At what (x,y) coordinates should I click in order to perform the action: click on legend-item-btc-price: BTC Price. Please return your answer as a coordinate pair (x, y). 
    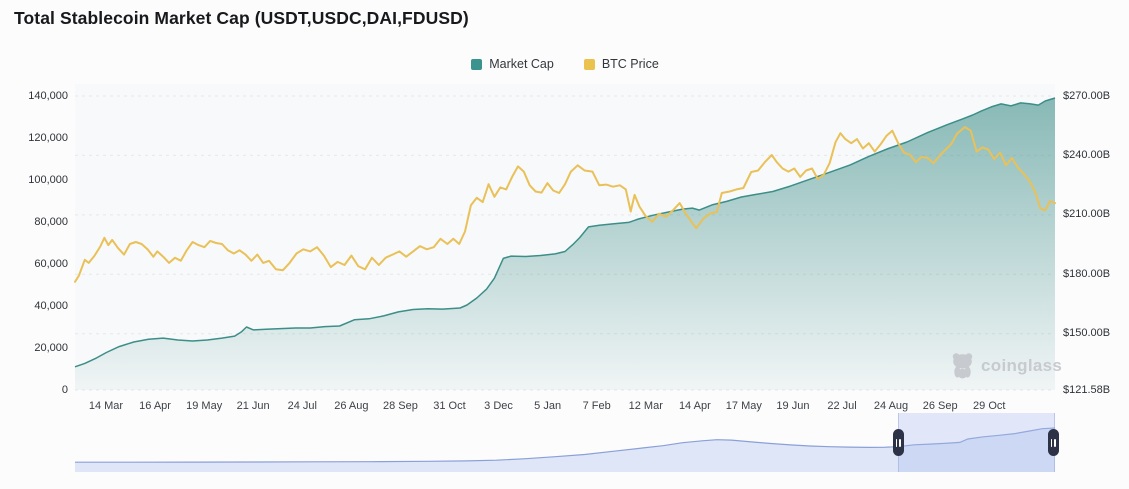
    Looking at the image, I should click on (621, 64).